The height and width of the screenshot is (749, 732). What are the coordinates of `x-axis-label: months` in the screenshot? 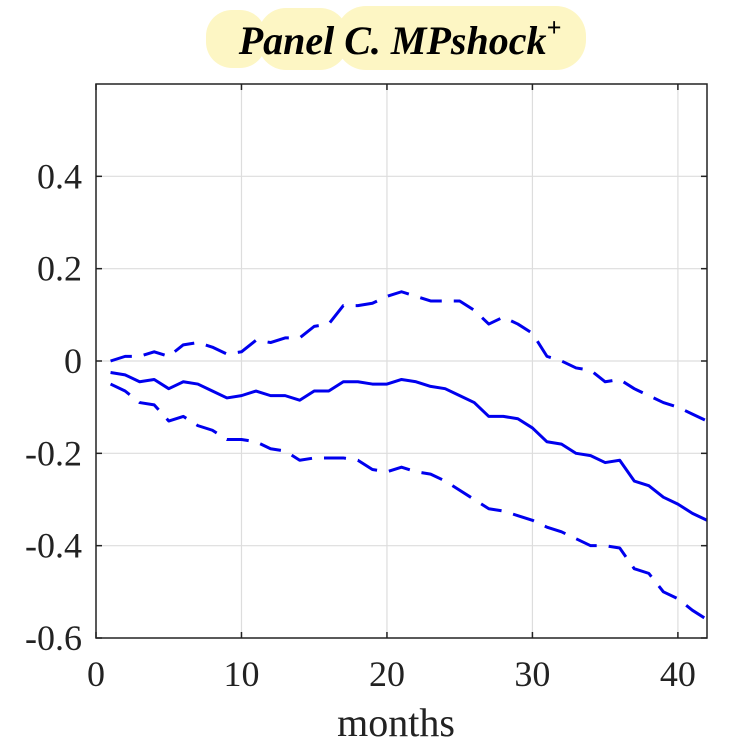 It's located at (396, 722).